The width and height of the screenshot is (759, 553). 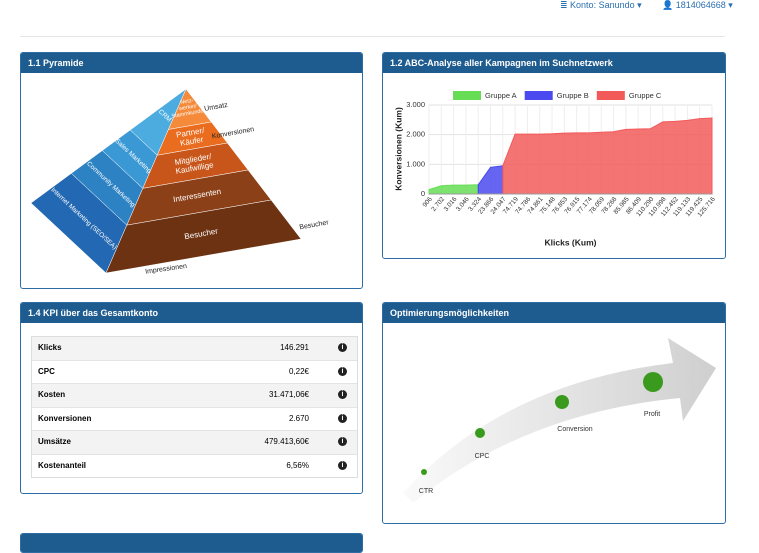 I want to click on opt-diagram: CTR CPC Conversion Profit, so click(x=559, y=420).